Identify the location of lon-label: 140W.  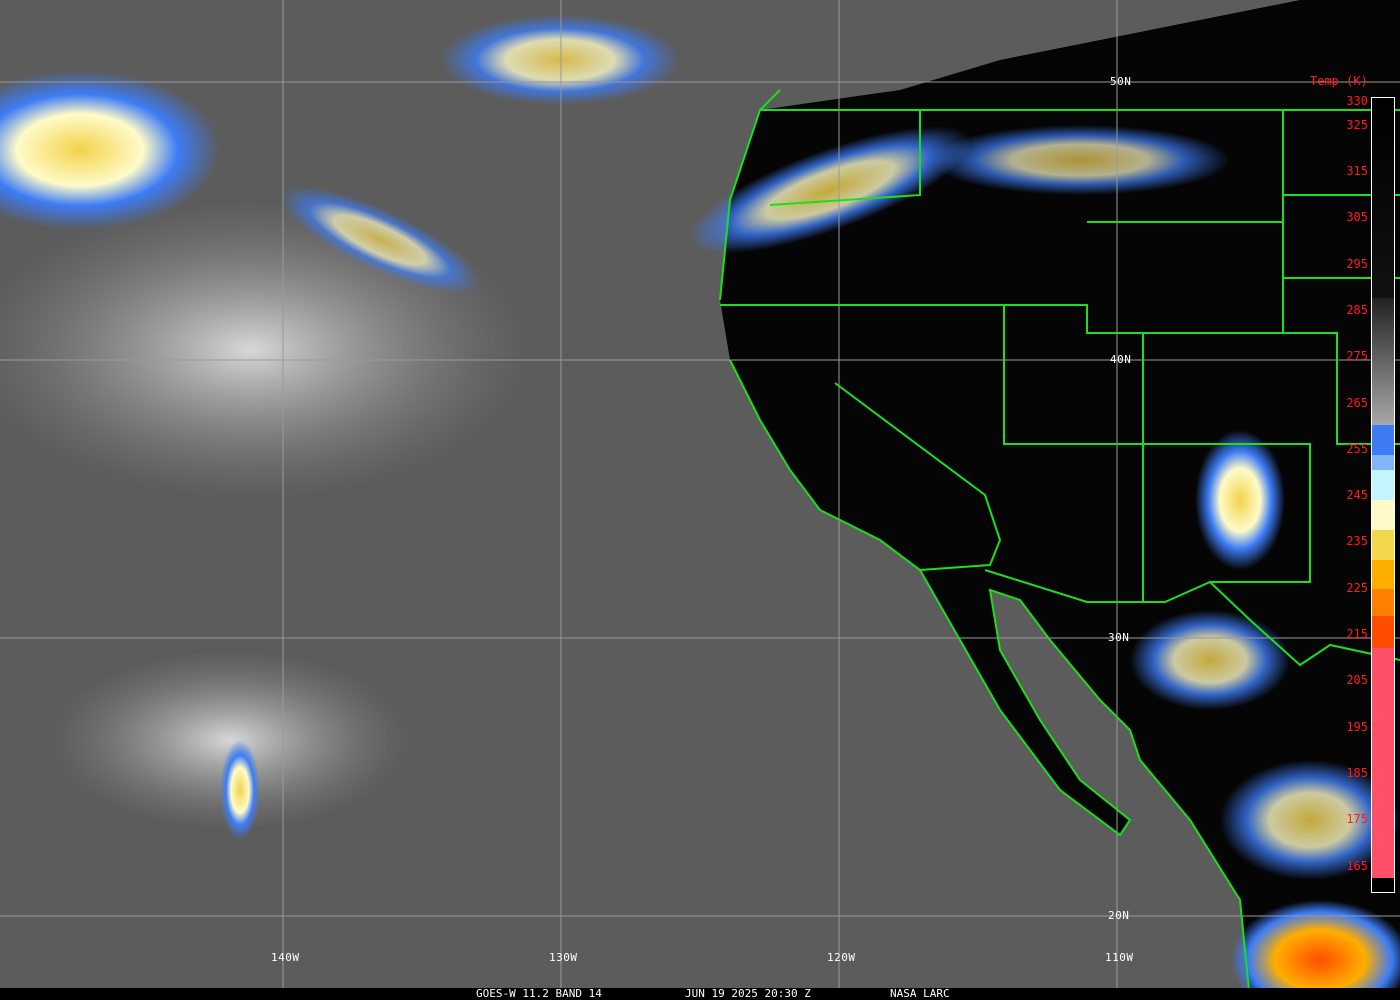
(285, 957).